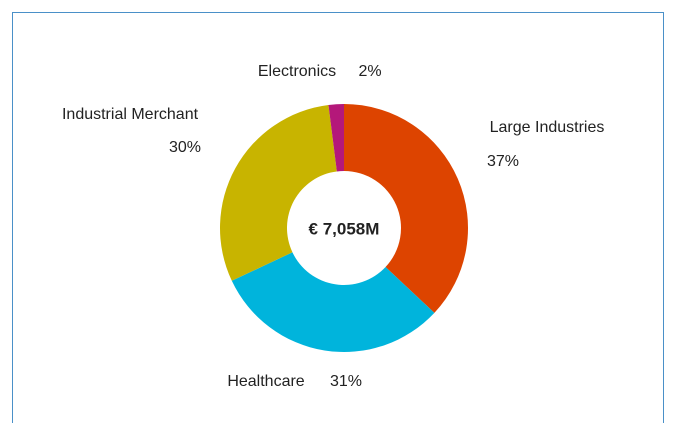 Image resolution: width=677 pixels, height=423 pixels. Describe the element at coordinates (344, 228) in the screenshot. I see `center-label: € 7,058M` at that location.